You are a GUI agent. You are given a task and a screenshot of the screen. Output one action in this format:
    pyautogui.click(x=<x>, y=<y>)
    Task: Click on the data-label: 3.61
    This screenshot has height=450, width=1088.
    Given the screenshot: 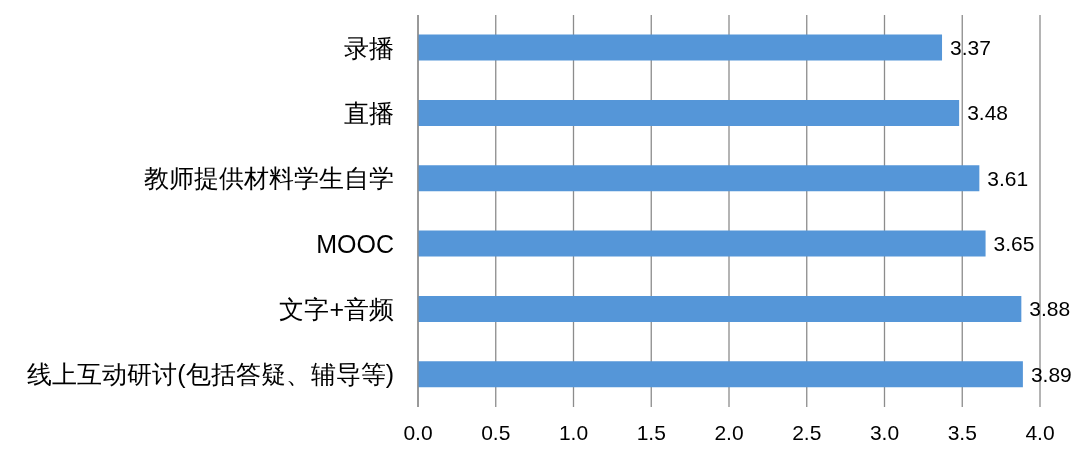 What is the action you would take?
    pyautogui.click(x=1008, y=178)
    